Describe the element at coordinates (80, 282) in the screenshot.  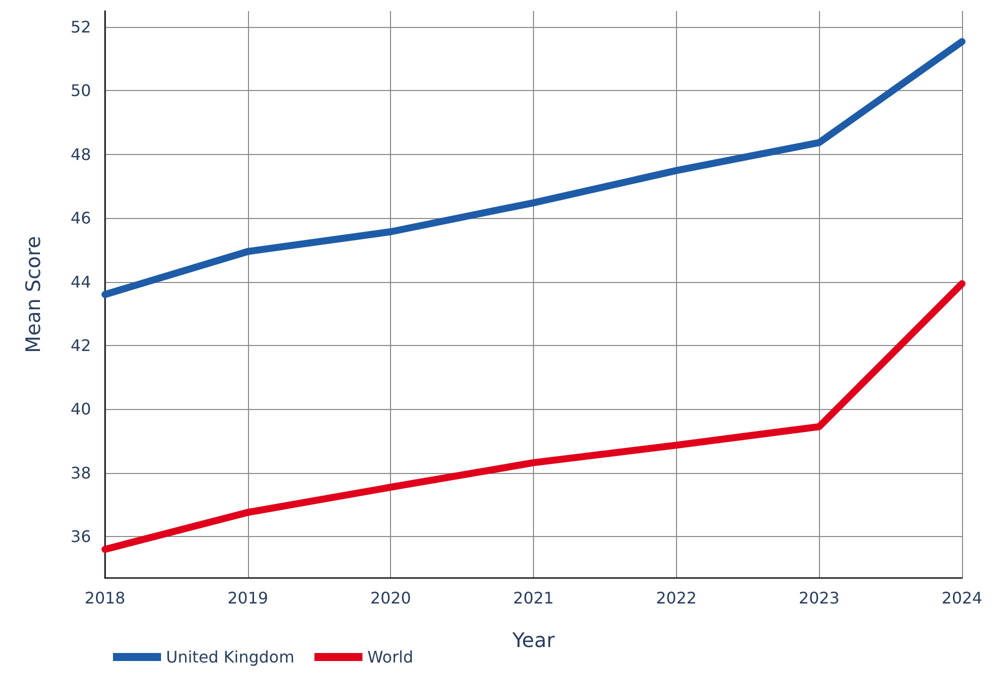
I see `y-tick-label: 44` at that location.